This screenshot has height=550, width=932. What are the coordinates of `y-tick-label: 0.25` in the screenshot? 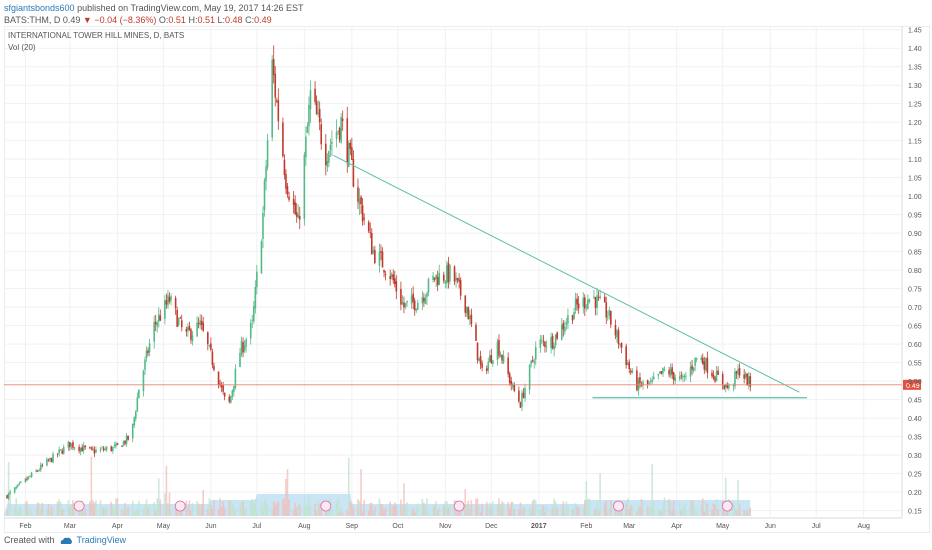 It's located at (915, 475).